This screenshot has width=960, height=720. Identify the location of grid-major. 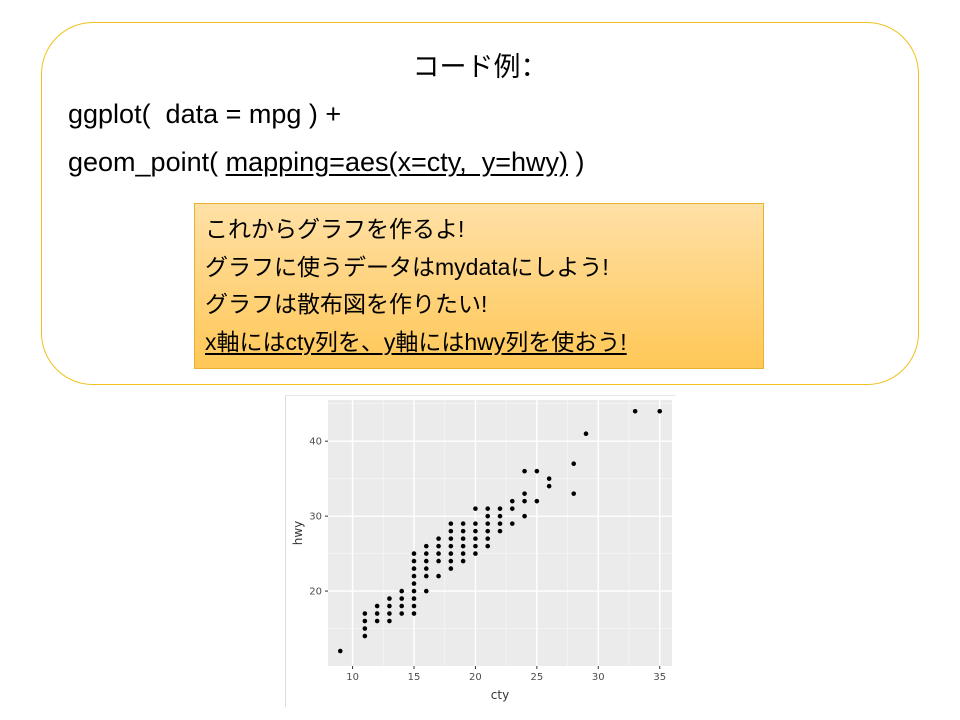
(500, 533).